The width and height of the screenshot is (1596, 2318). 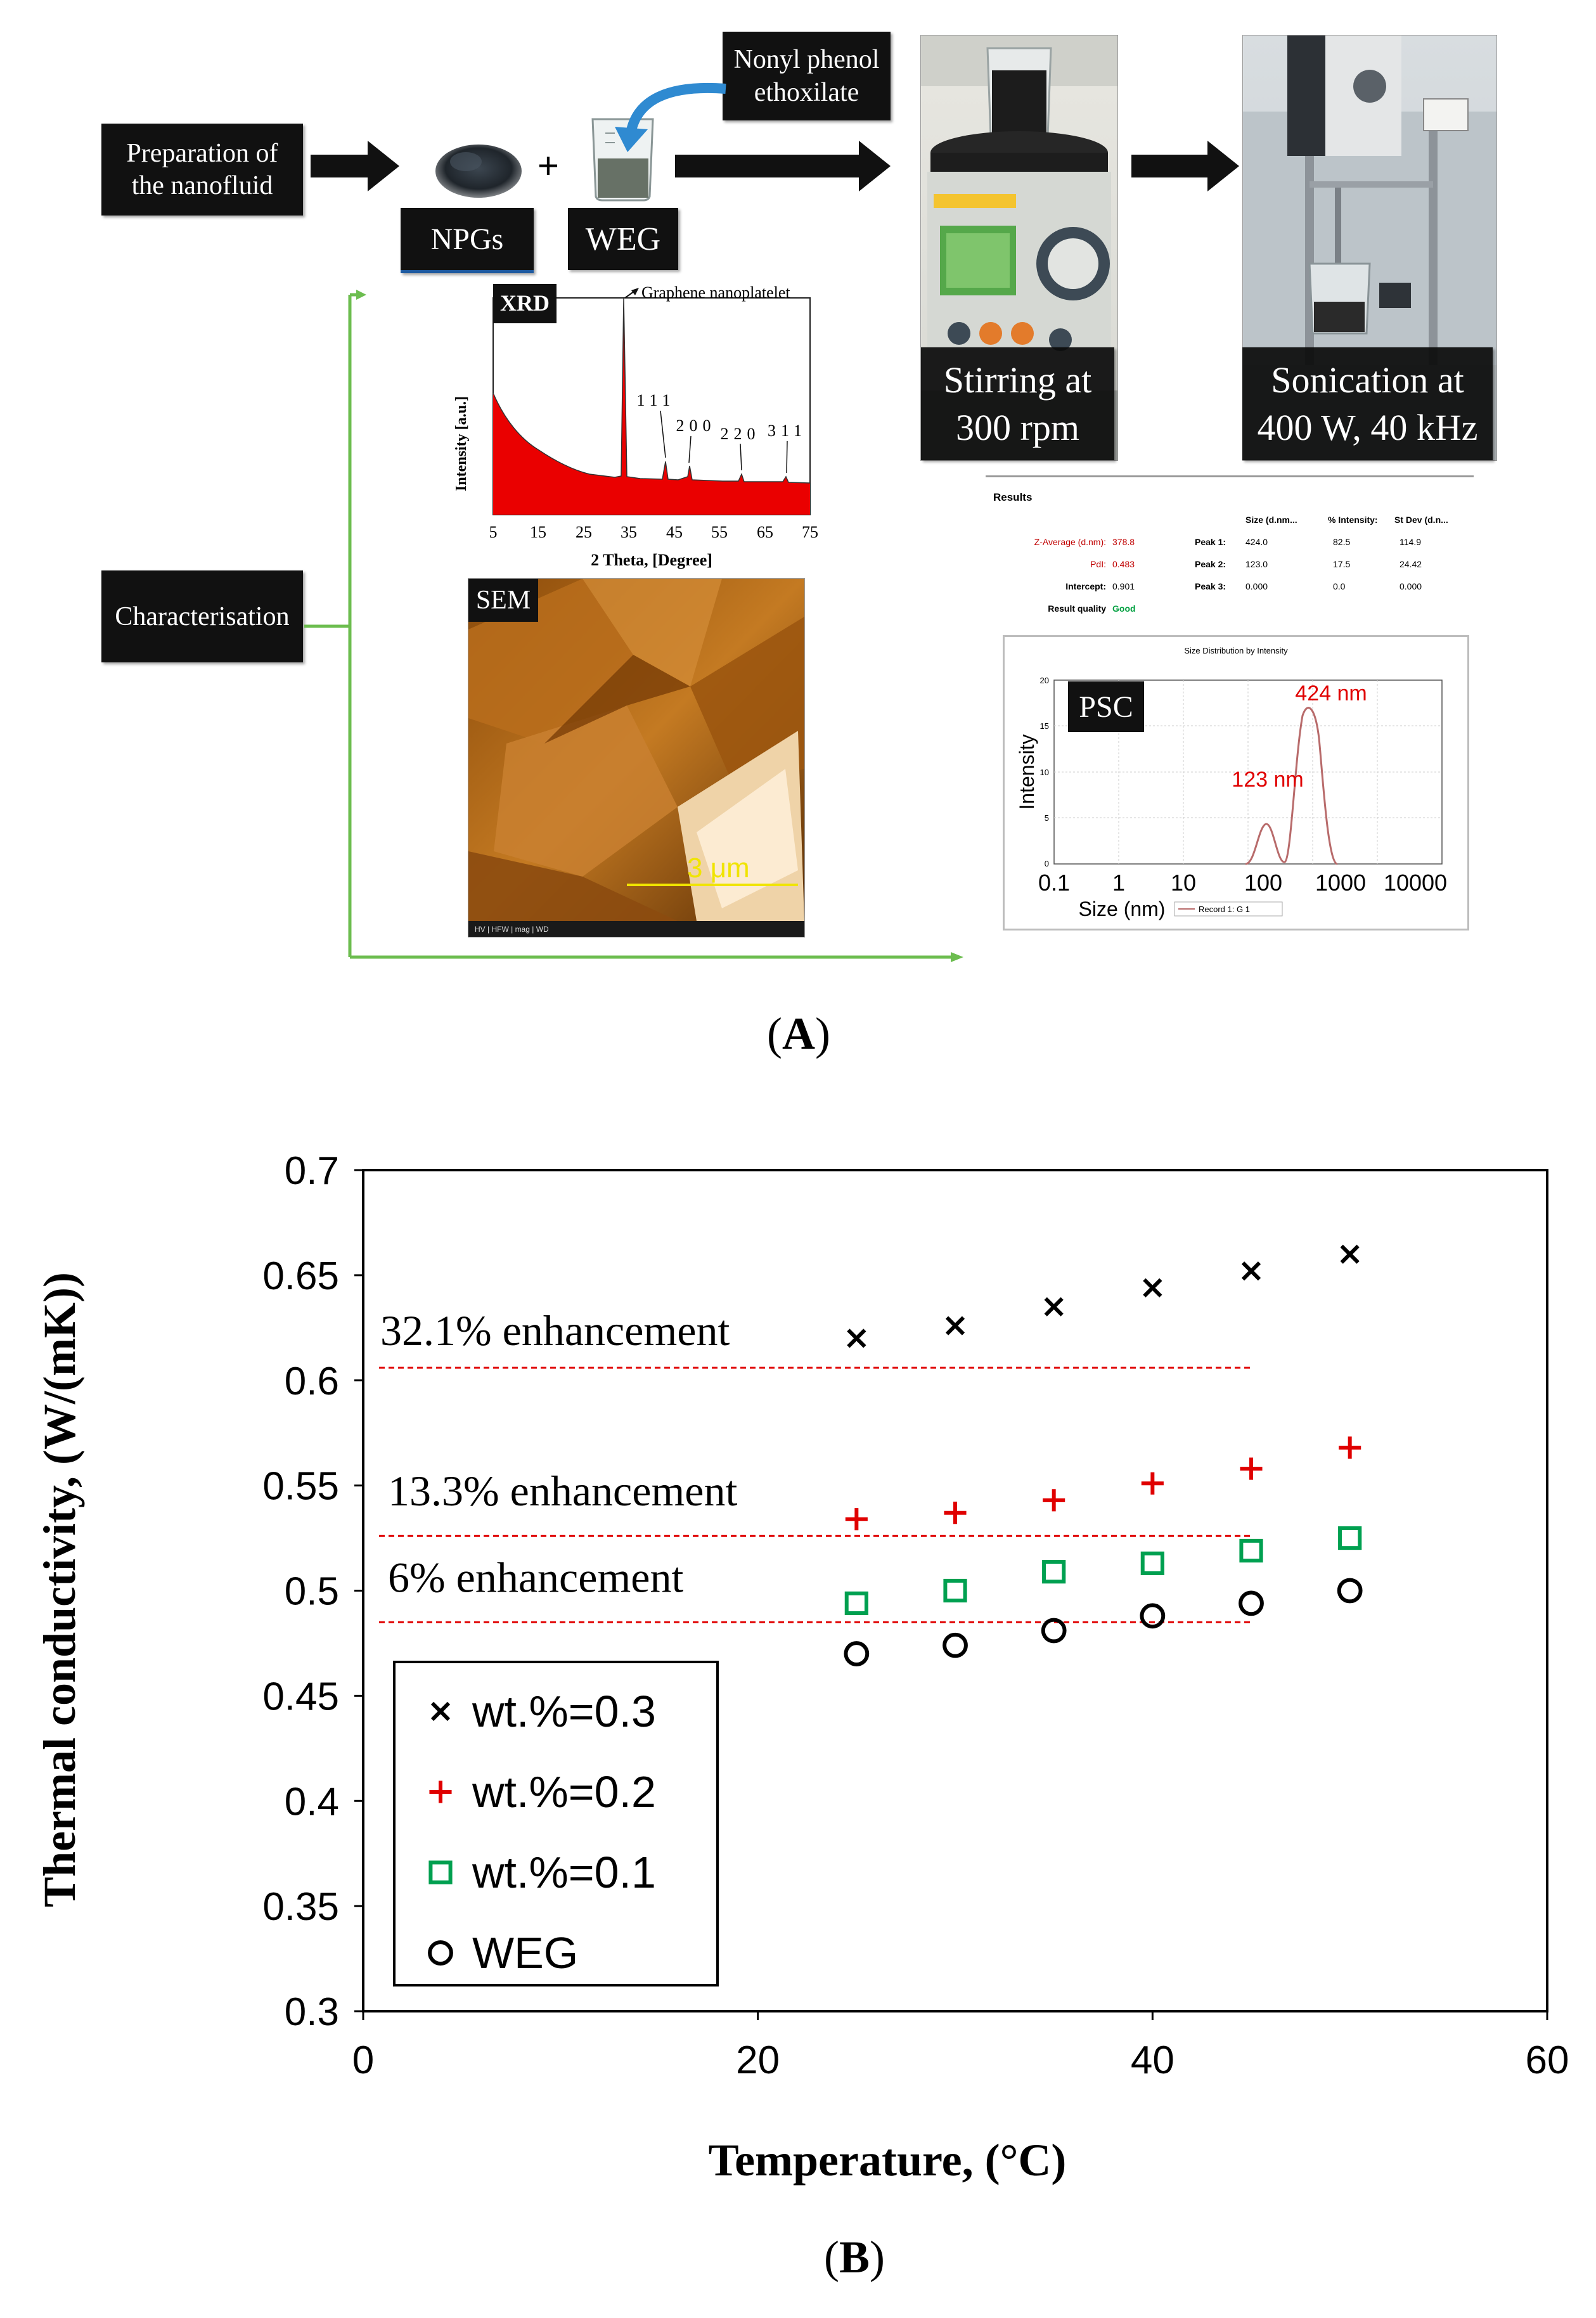 What do you see at coordinates (1210, 542) in the screenshot?
I see `dls-row-peak: Peak 1:` at bounding box center [1210, 542].